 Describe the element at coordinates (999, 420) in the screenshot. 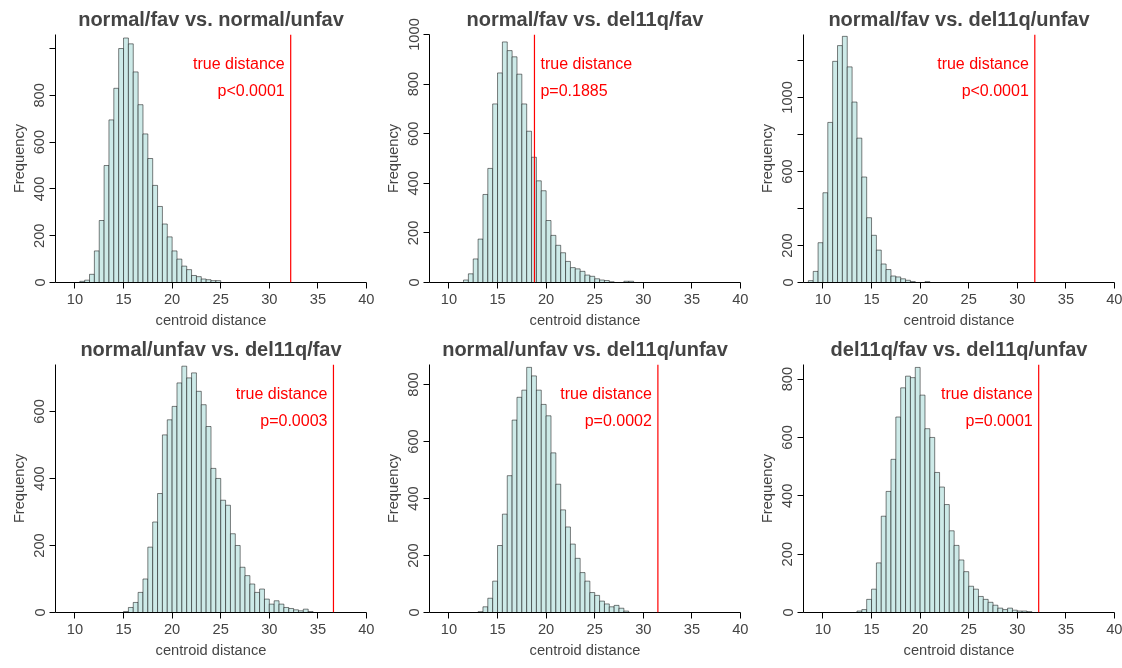

I see `annotation: p=0.0001` at that location.